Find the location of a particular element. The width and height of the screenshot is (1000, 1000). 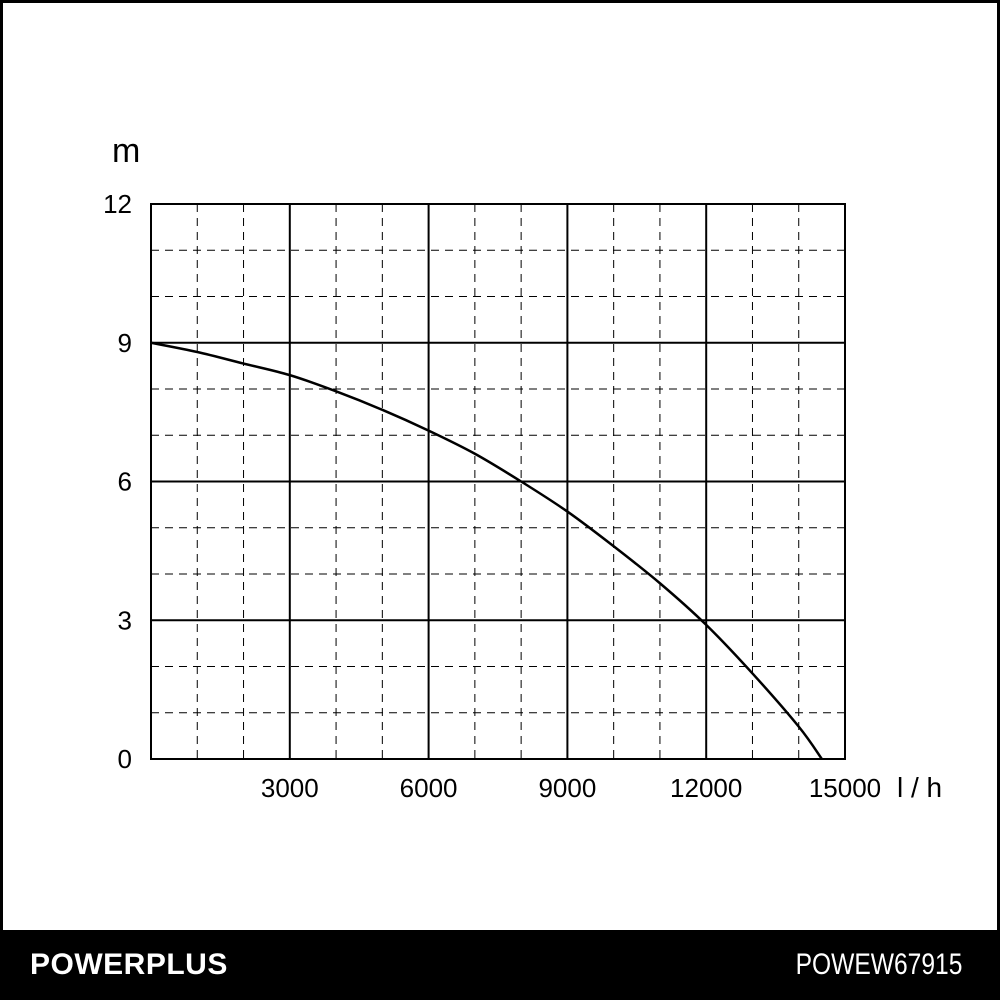

x-tick-label: 15000 is located at coordinates (845, 788).